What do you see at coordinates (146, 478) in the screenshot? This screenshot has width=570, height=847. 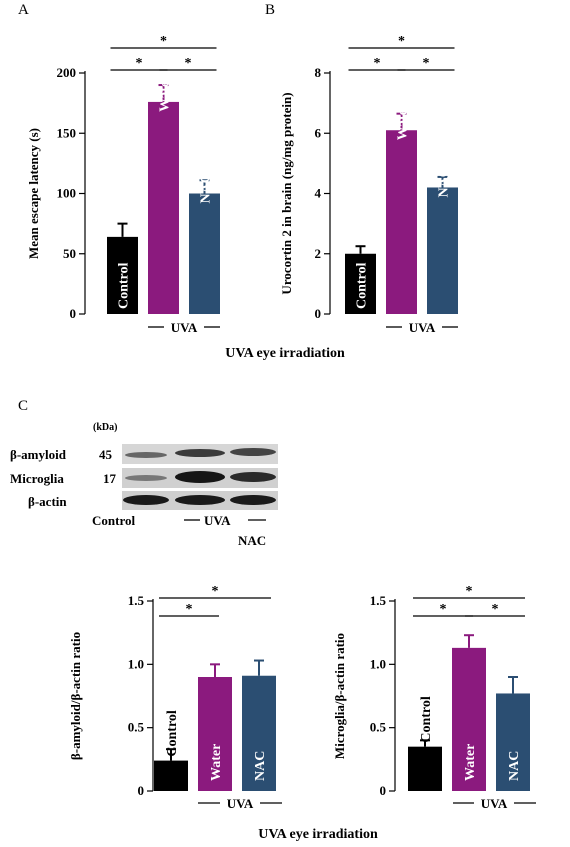 I see `band-microglia-control` at bounding box center [146, 478].